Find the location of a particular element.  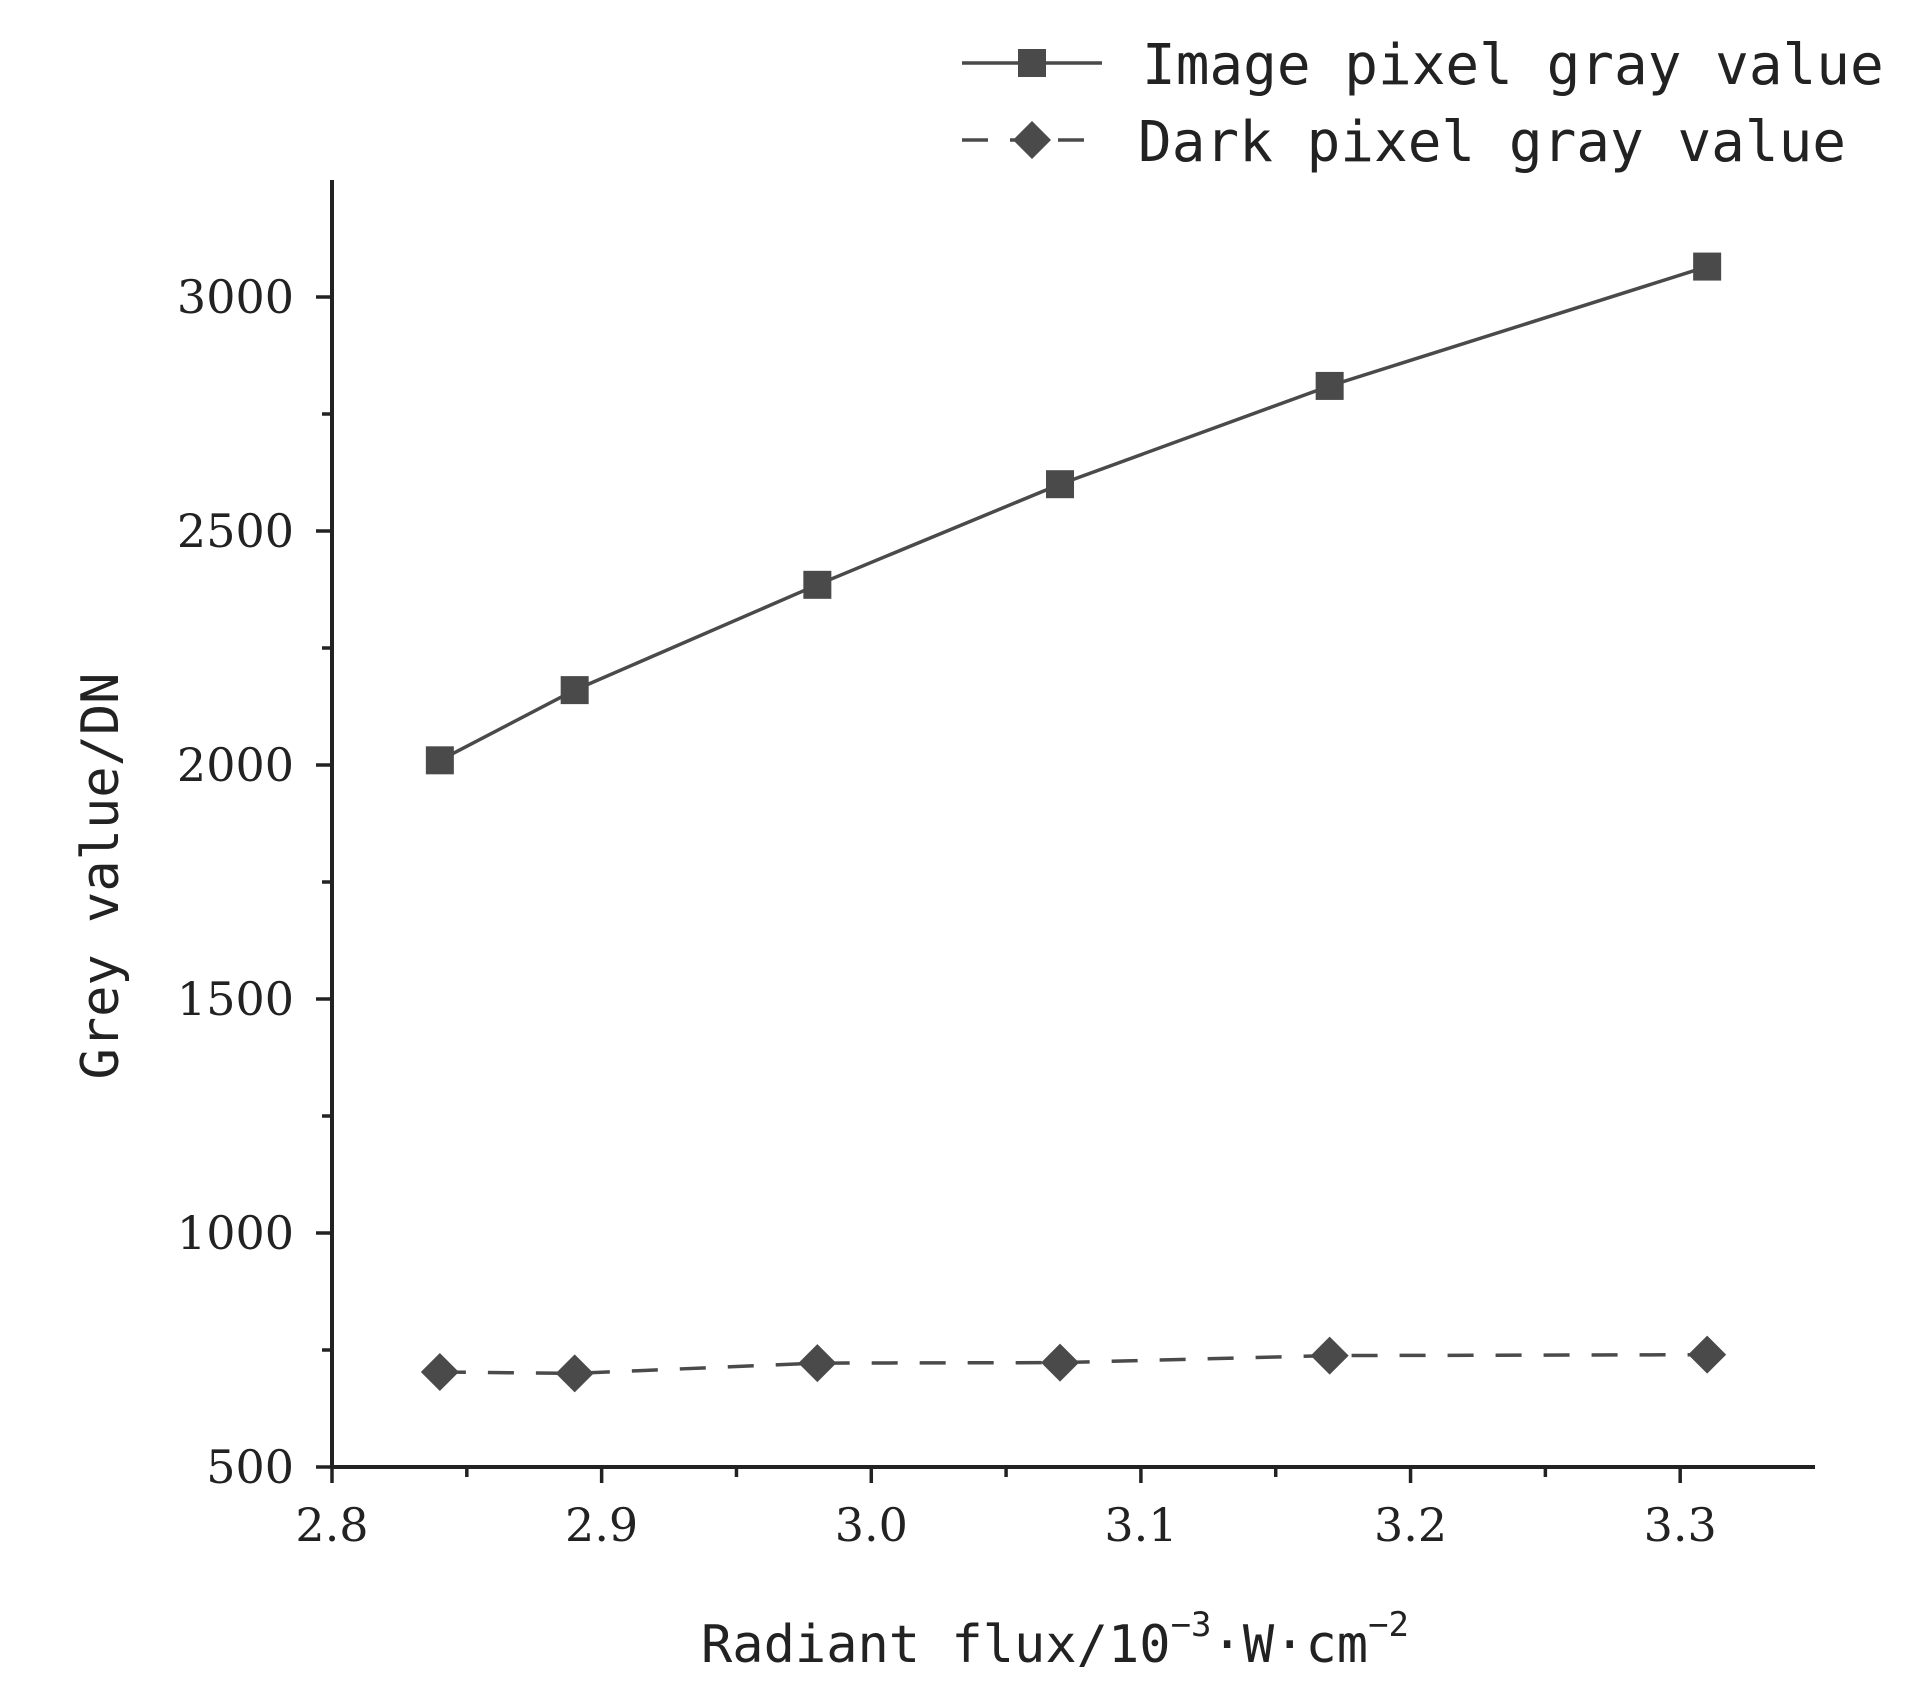

y-tick-label: 1000 is located at coordinates (235, 1233).